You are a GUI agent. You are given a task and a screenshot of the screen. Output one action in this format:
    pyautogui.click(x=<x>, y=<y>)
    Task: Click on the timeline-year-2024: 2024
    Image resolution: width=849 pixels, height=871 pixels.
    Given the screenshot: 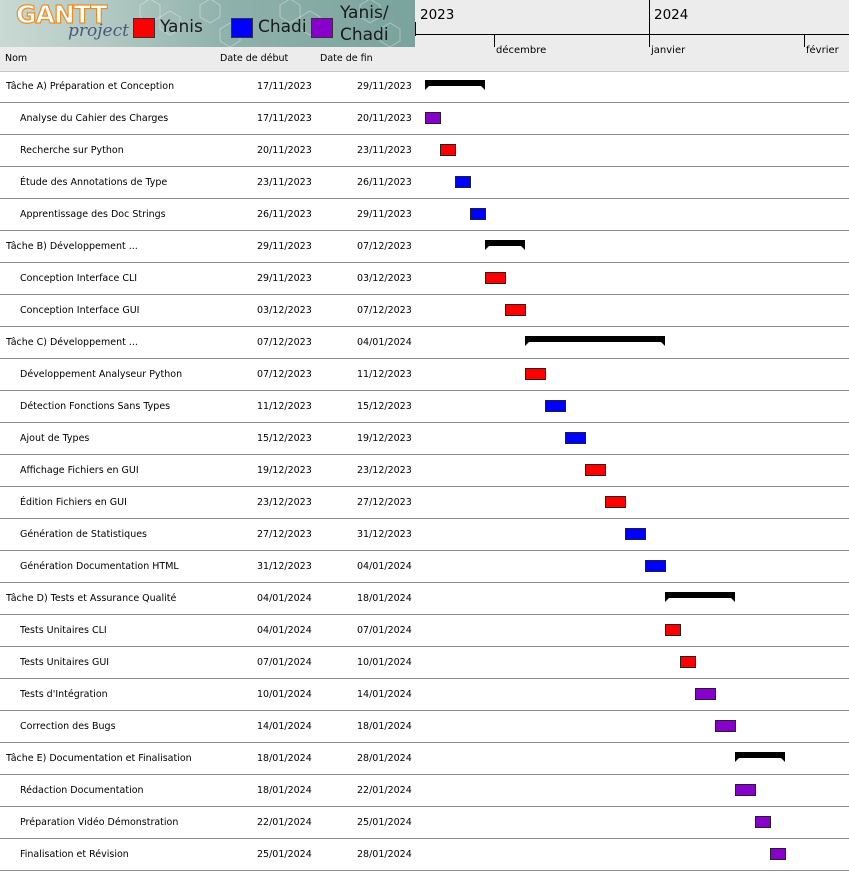 What is the action you would take?
    pyautogui.click(x=671, y=15)
    